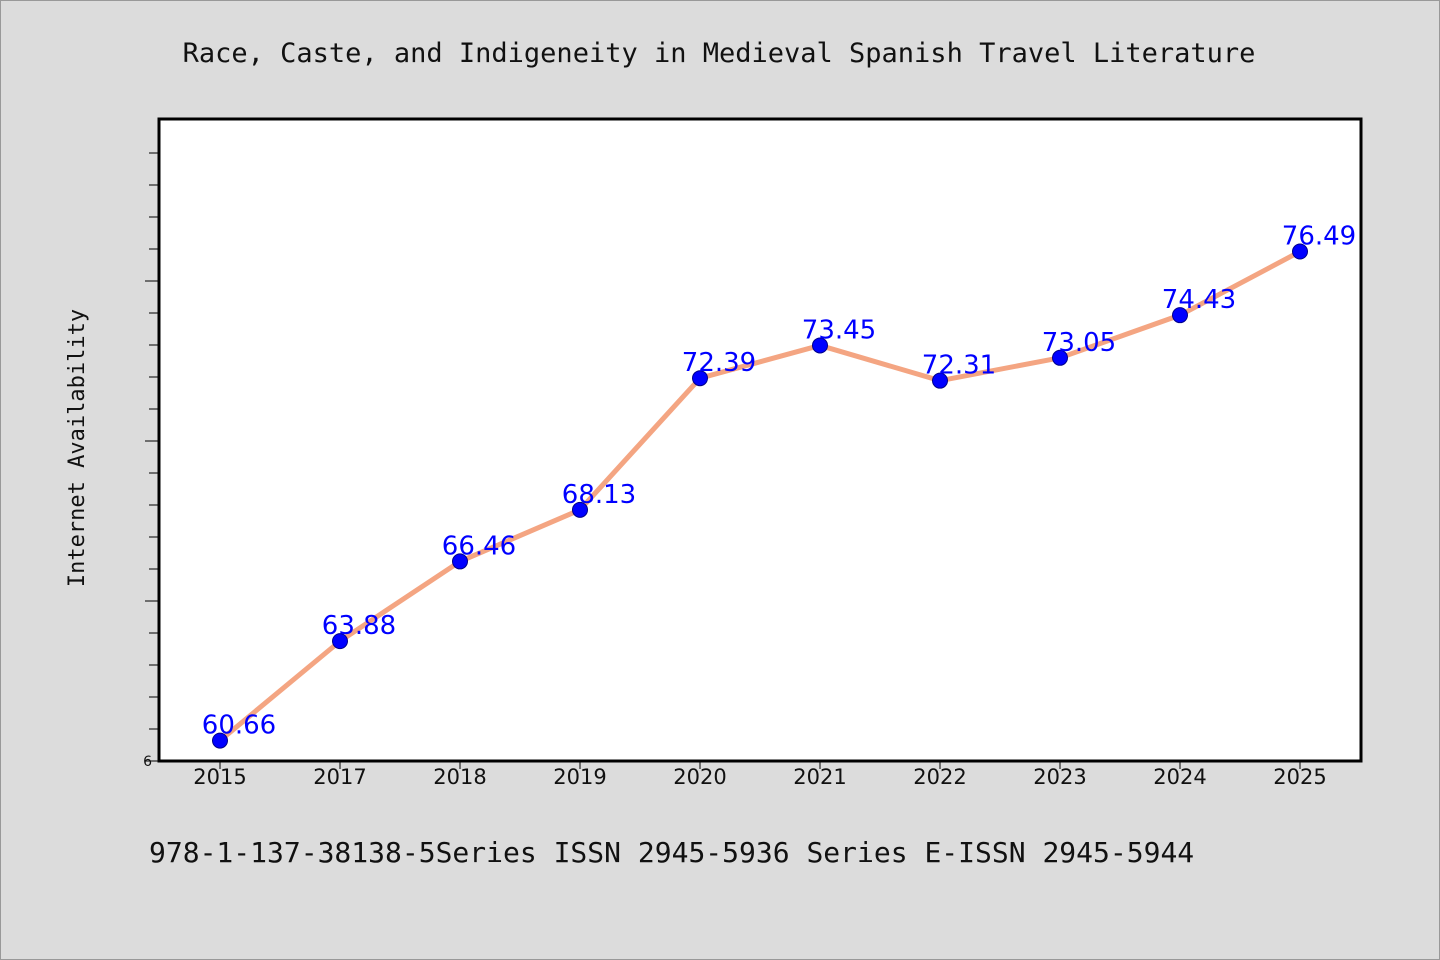 The width and height of the screenshot is (1440, 960). What do you see at coordinates (1319, 237) in the screenshot?
I see `data-label: 76.49` at bounding box center [1319, 237].